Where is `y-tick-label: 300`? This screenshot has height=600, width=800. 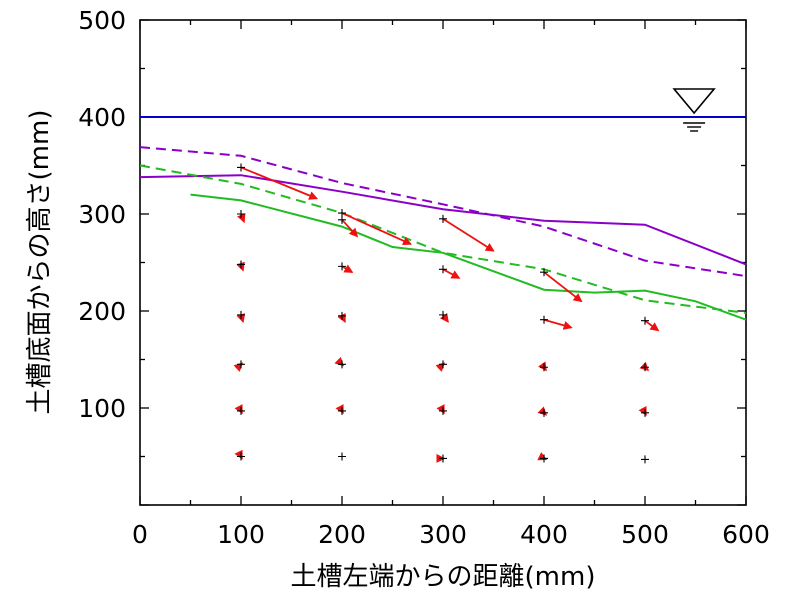
y-tick-label: 300 is located at coordinates (102, 214).